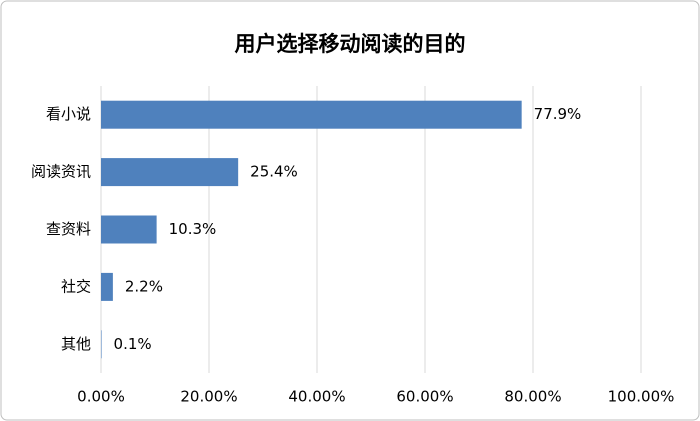 Image resolution: width=700 pixels, height=421 pixels. I want to click on x-tick-label: 0.00%, so click(101, 397).